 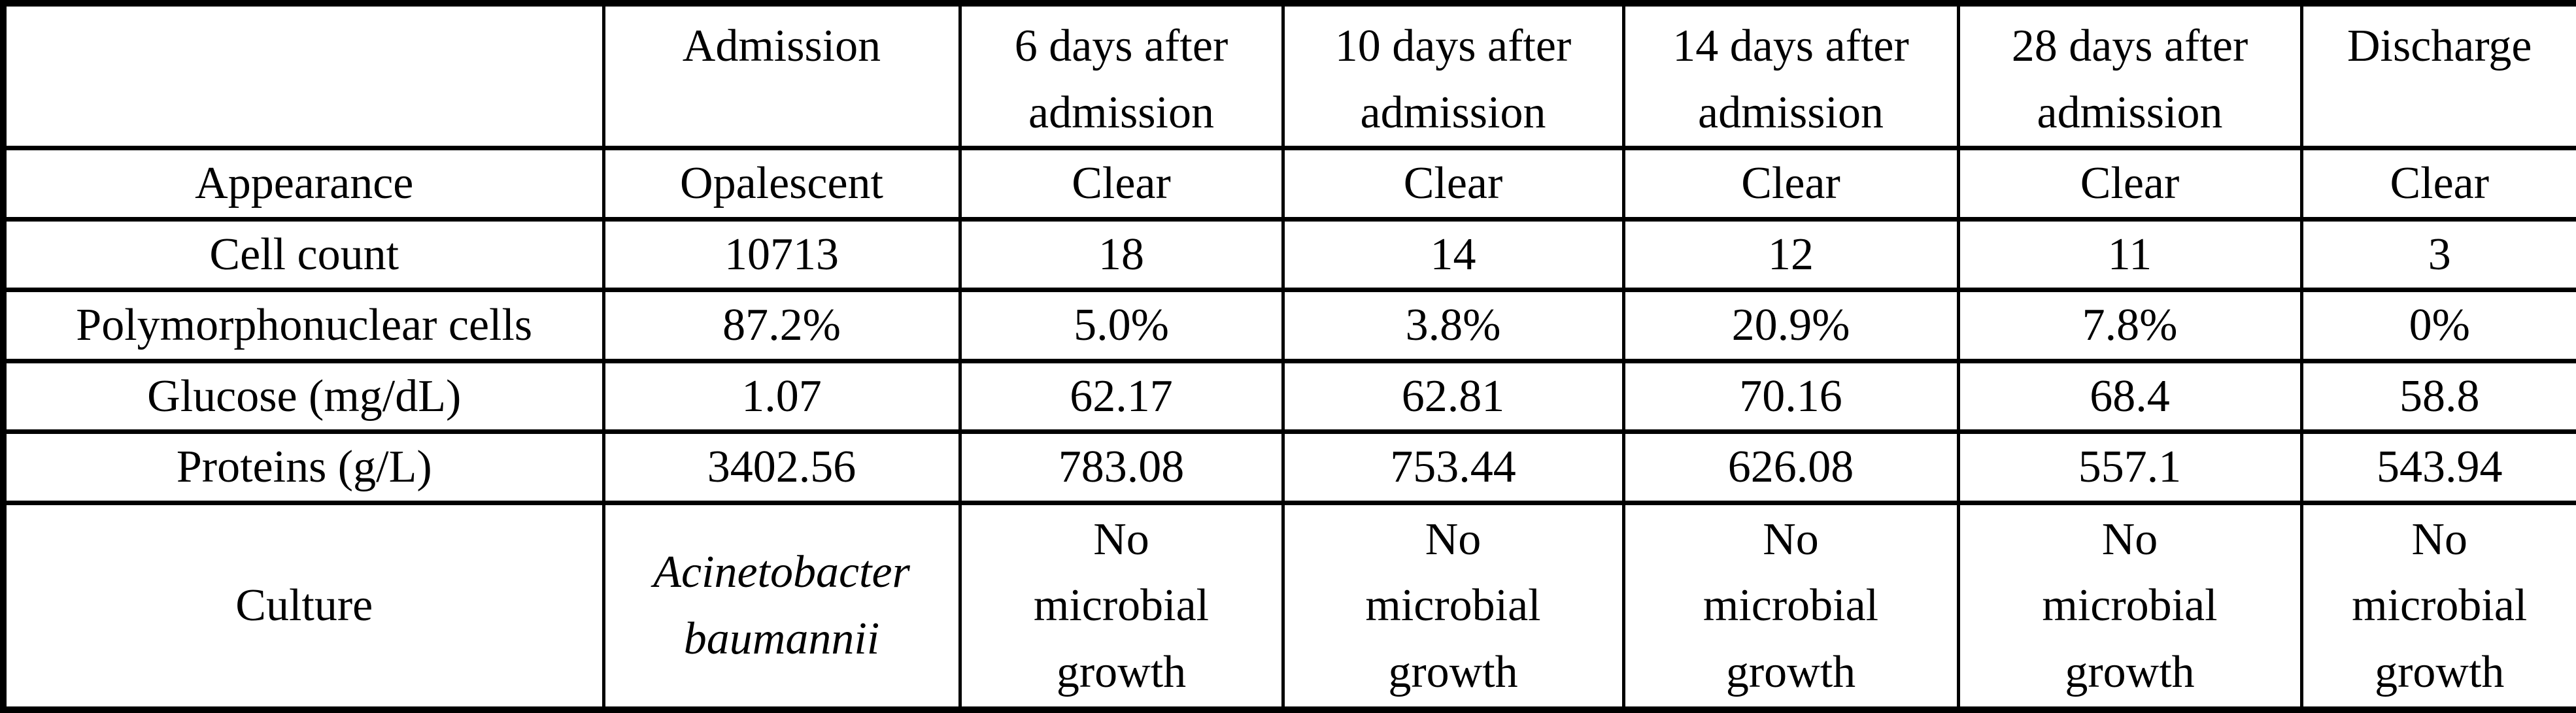 I want to click on table-cell: 7.8%, so click(x=2129, y=326).